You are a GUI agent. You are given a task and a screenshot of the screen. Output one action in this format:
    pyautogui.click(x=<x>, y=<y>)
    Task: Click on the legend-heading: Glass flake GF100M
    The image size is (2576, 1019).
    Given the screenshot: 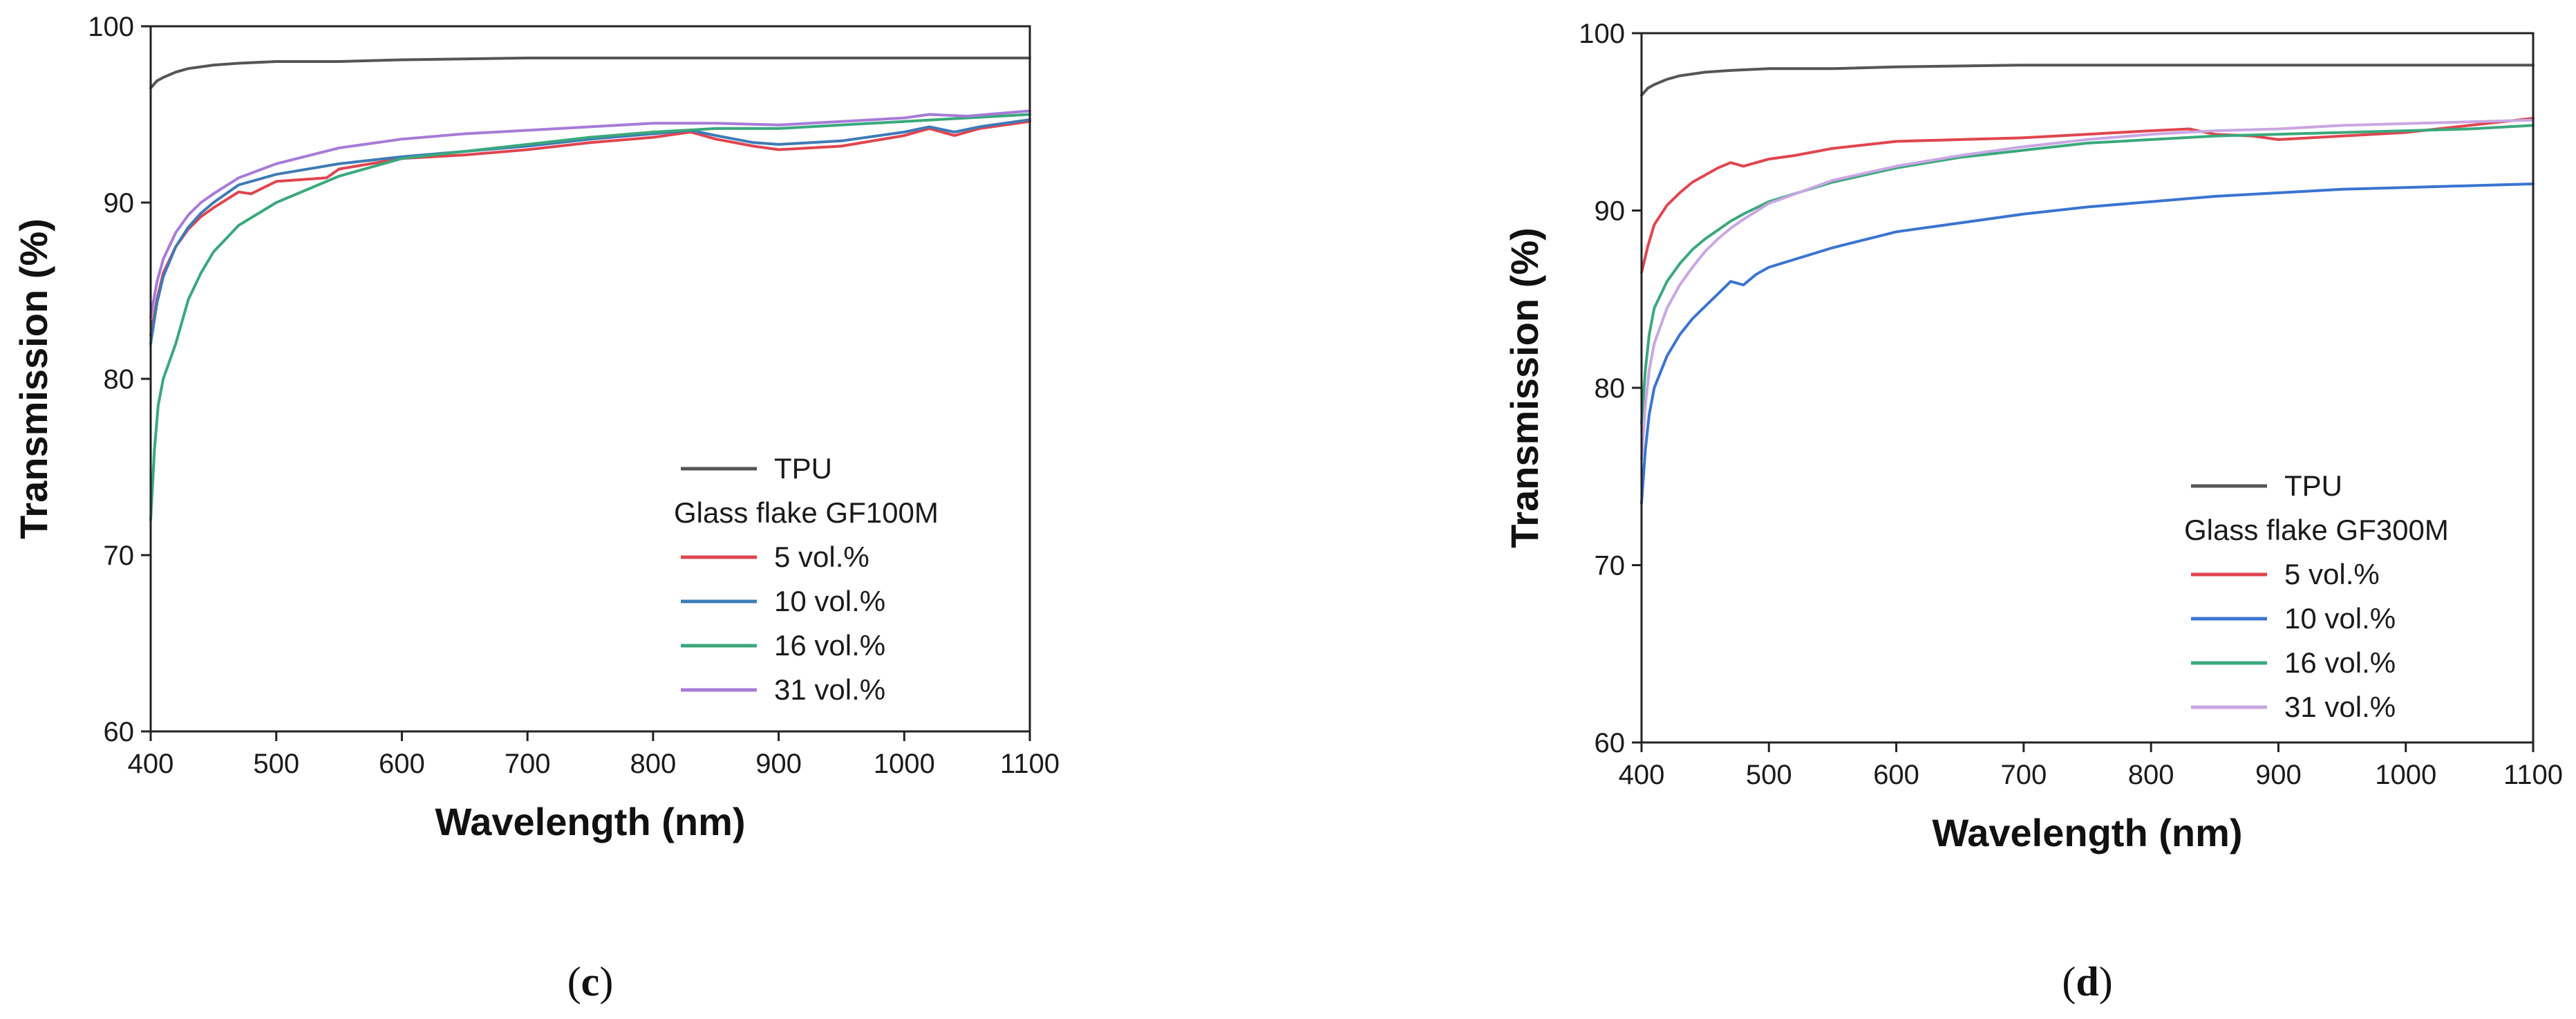 What is the action you would take?
    pyautogui.click(x=806, y=512)
    